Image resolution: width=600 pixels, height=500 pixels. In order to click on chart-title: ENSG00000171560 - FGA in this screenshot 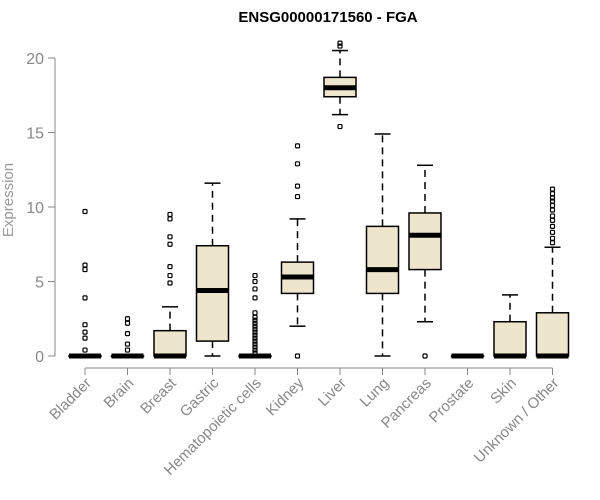, I will do `click(327, 17)`.